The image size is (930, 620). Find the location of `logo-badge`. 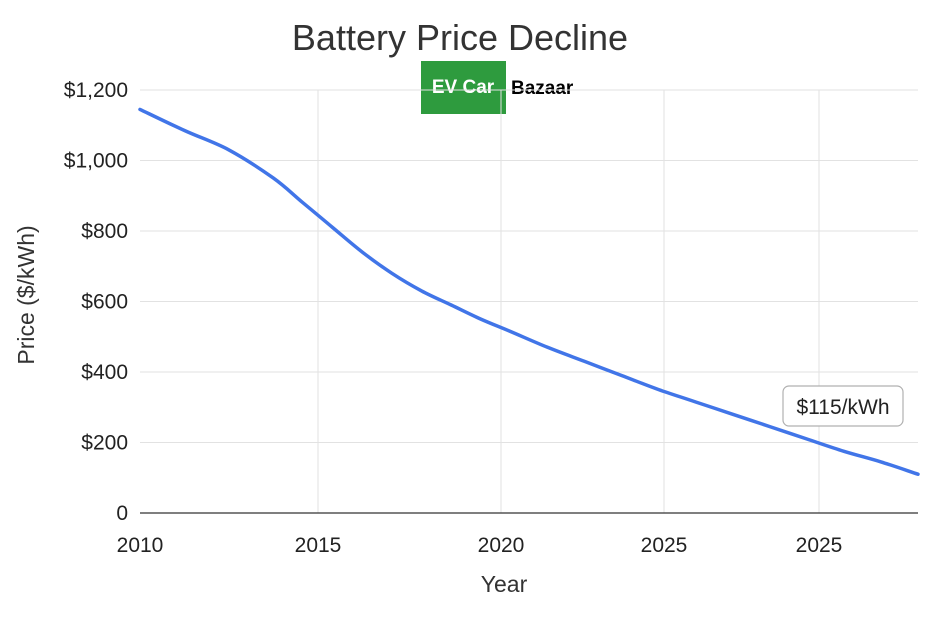

logo-badge is located at coordinates (463, 87).